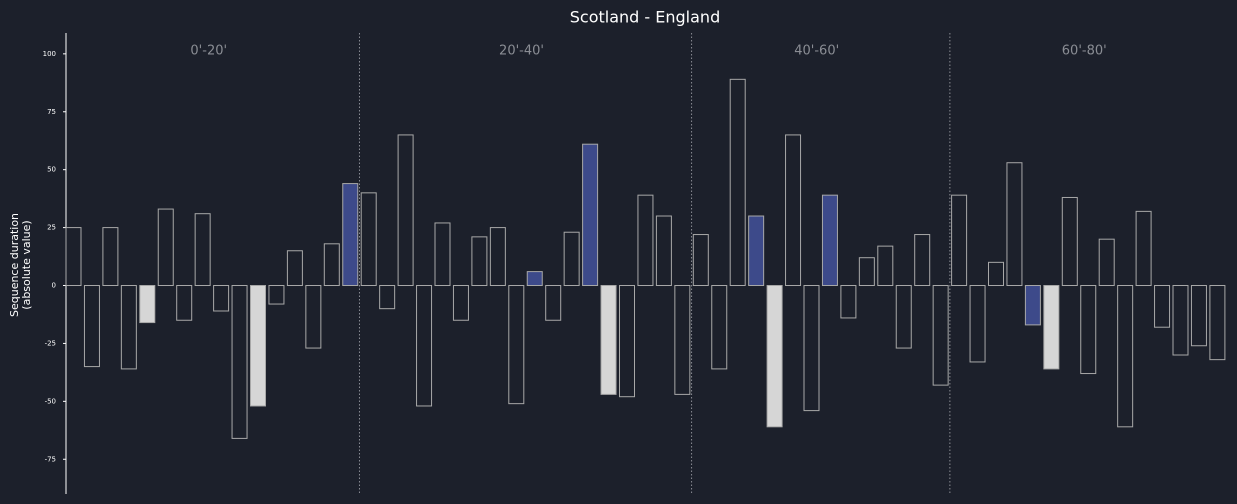 The image size is (1237, 504). Describe the element at coordinates (816, 51) in the screenshot. I see `period-label: 40'-60'` at that location.